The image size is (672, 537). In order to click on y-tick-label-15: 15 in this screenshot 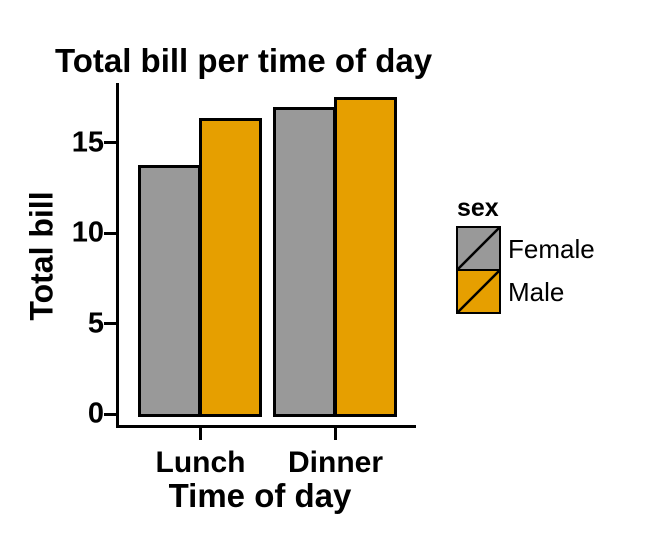, I will do `click(87, 142)`.